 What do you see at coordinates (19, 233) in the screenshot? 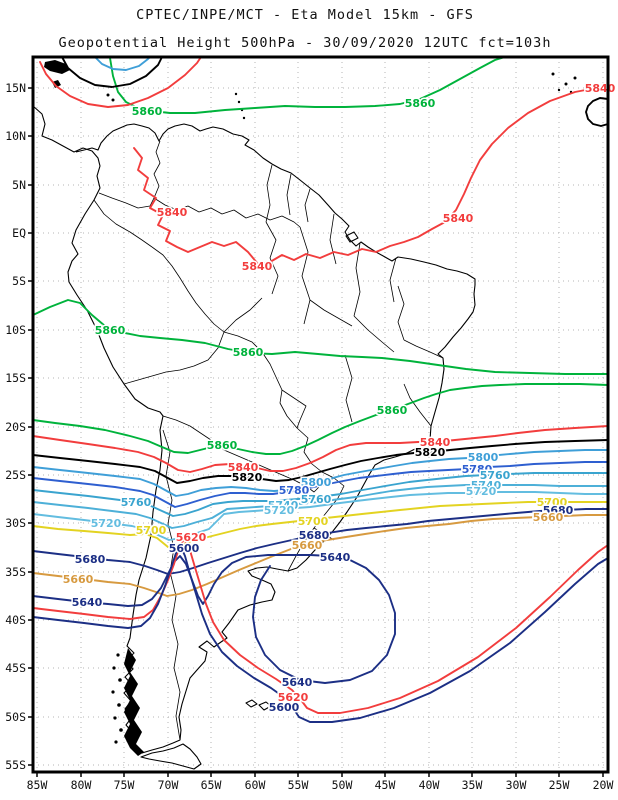
I see `lat-tick-label: EQ` at bounding box center [19, 233].